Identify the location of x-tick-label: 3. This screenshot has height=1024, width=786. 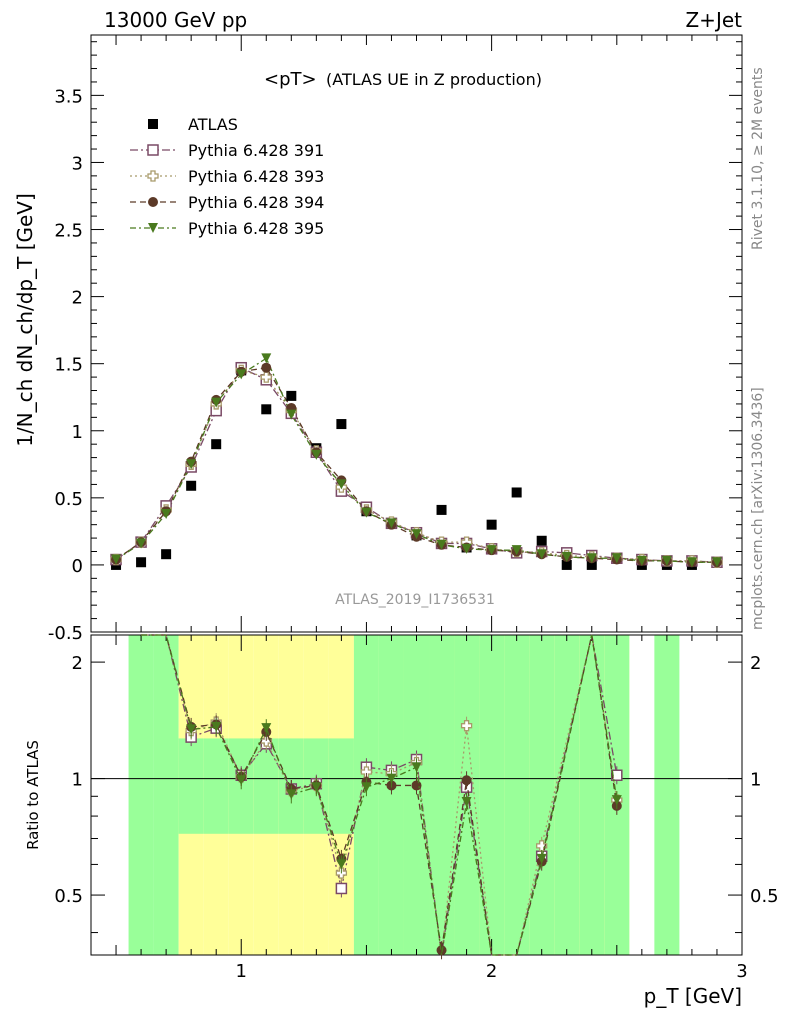
(741, 971).